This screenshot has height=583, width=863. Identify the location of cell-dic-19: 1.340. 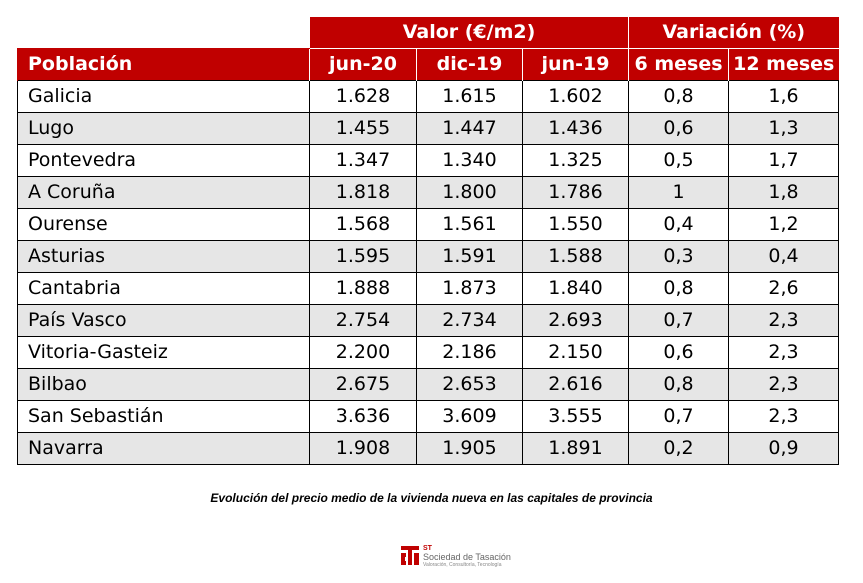
(469, 160).